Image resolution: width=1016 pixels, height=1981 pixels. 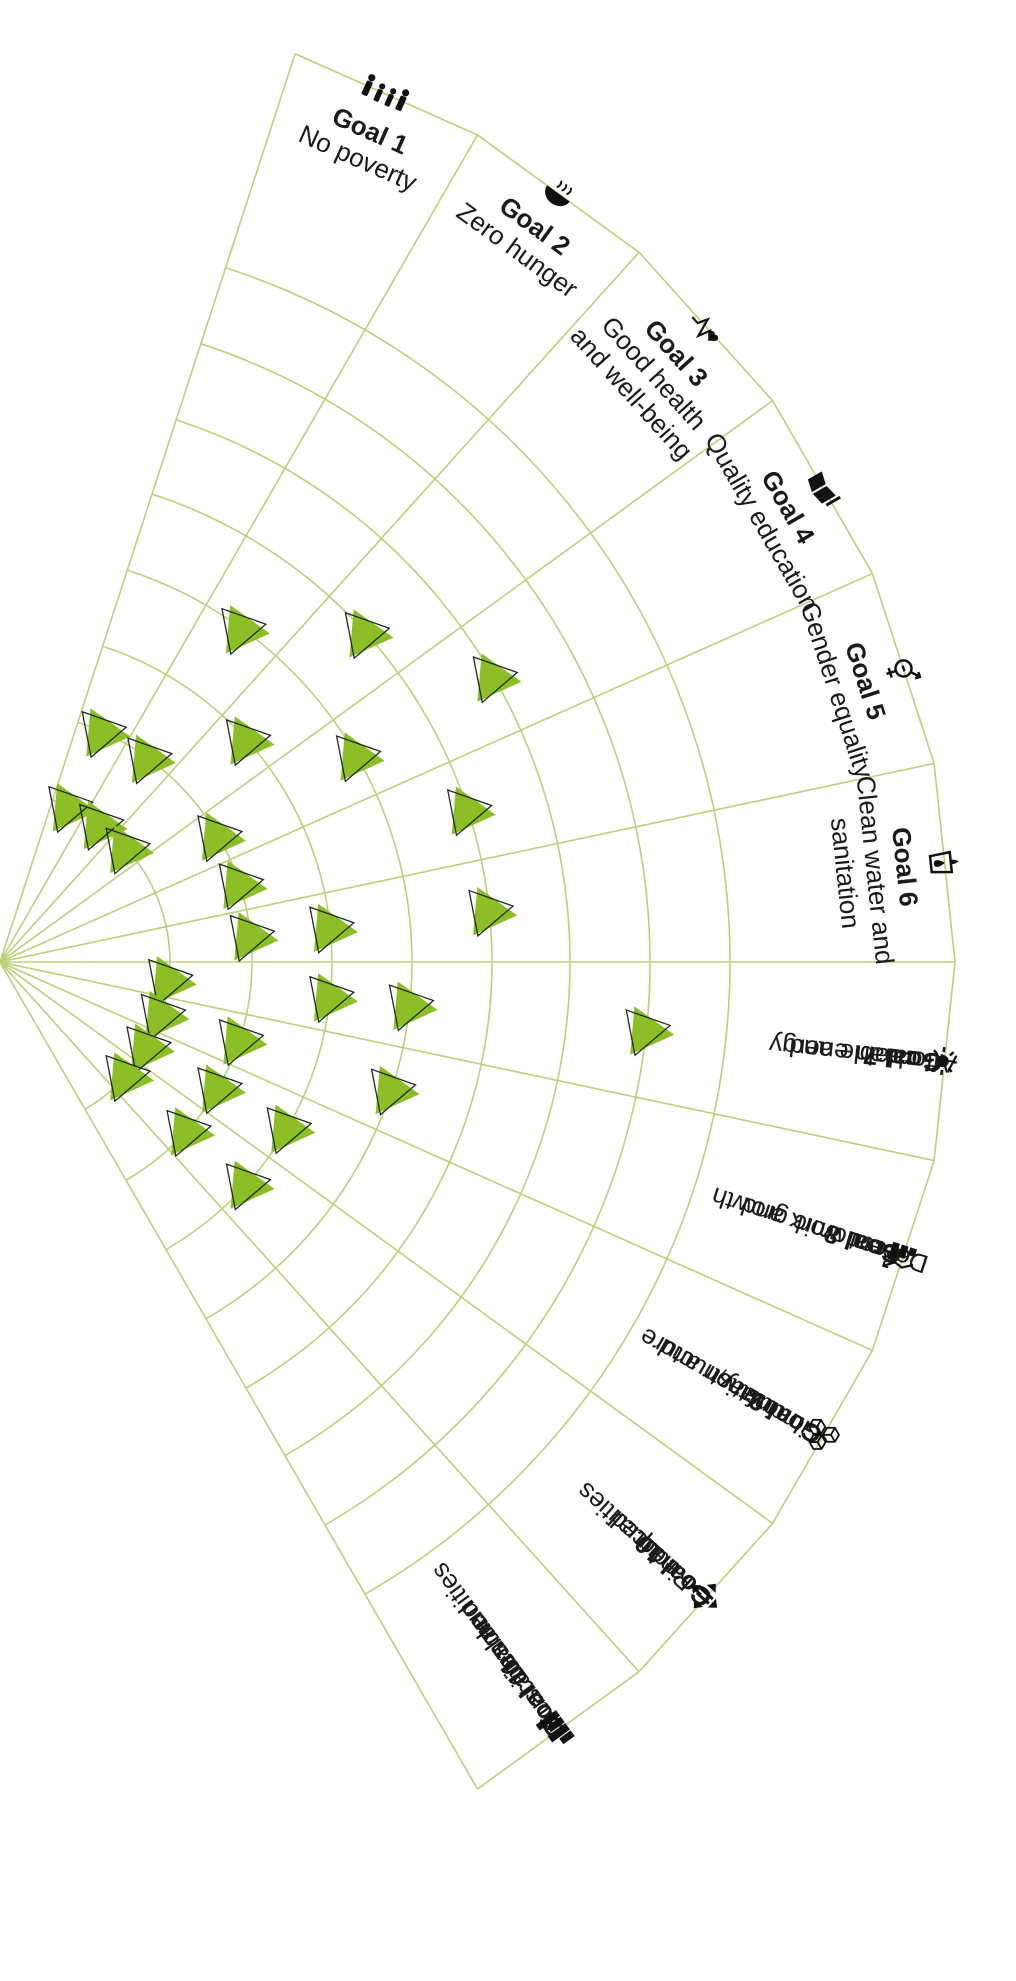 I want to click on goal-title-line: infrastructure, so click(x=707, y=1373).